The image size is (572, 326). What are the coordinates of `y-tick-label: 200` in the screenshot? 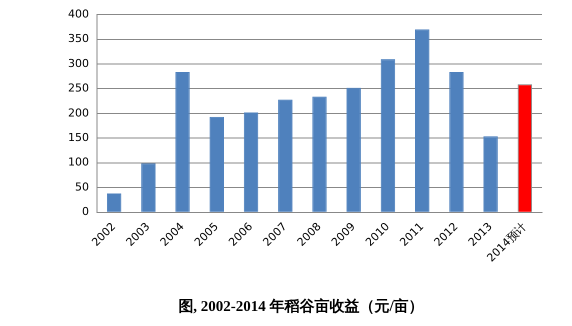 It's located at (78, 113).